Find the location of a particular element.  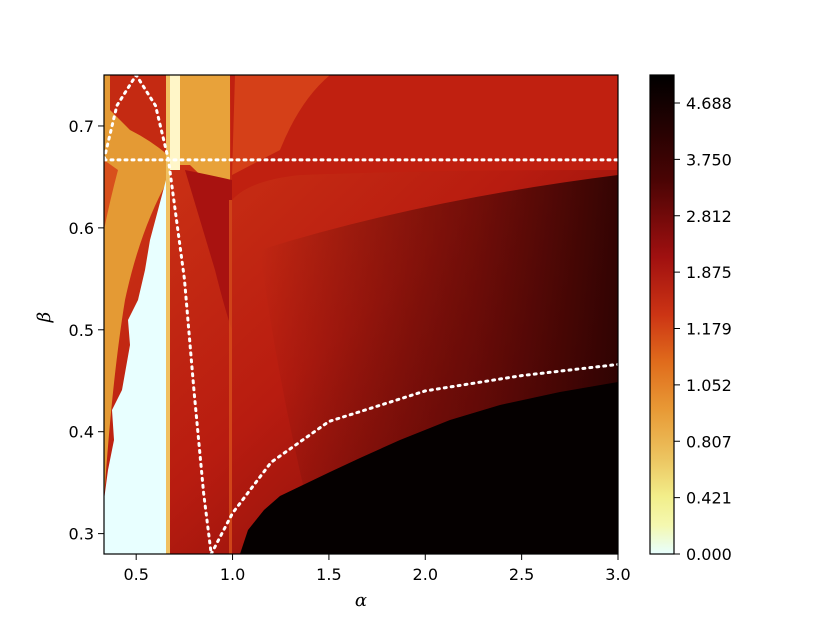

colorbar-tick-label: 2.812 is located at coordinates (709, 216).